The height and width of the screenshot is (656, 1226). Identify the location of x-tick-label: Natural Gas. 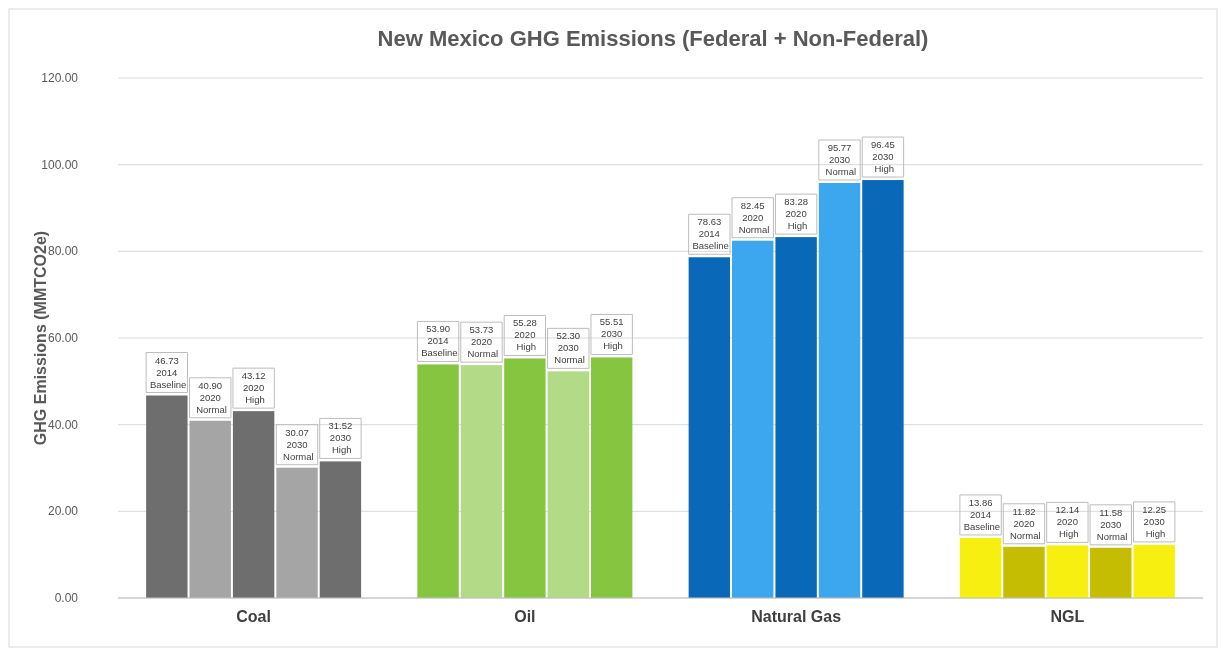
(796, 616).